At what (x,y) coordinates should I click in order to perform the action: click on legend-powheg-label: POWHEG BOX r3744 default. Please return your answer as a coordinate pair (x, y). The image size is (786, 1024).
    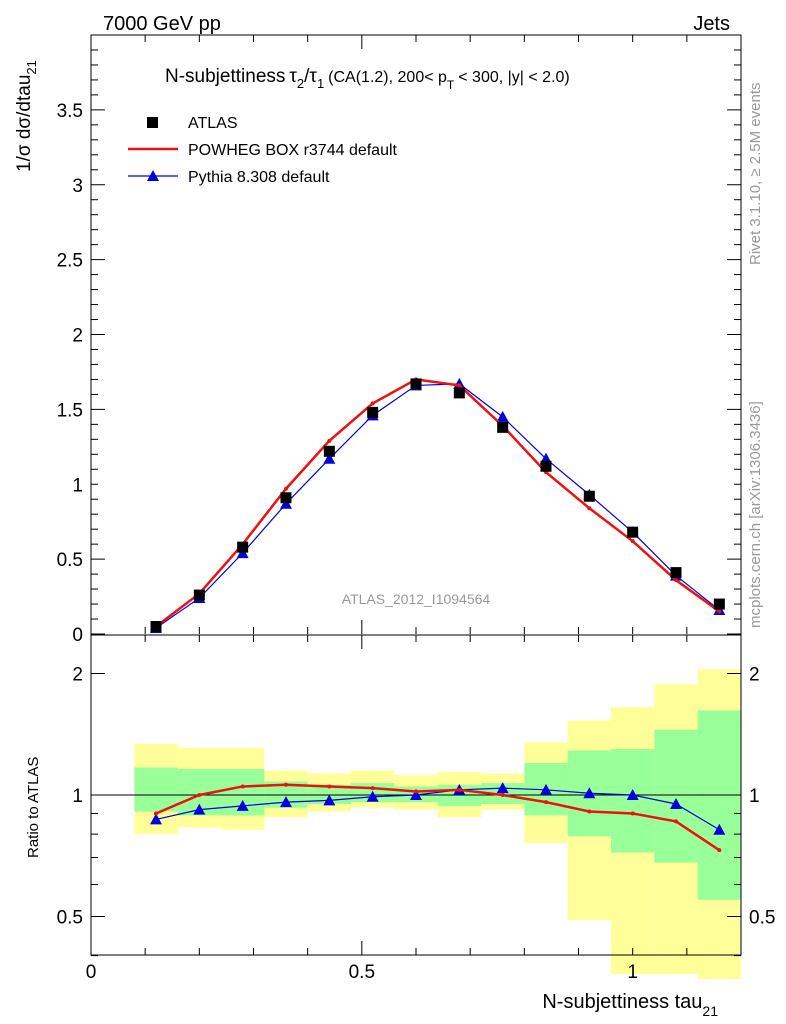
    Looking at the image, I should click on (293, 150).